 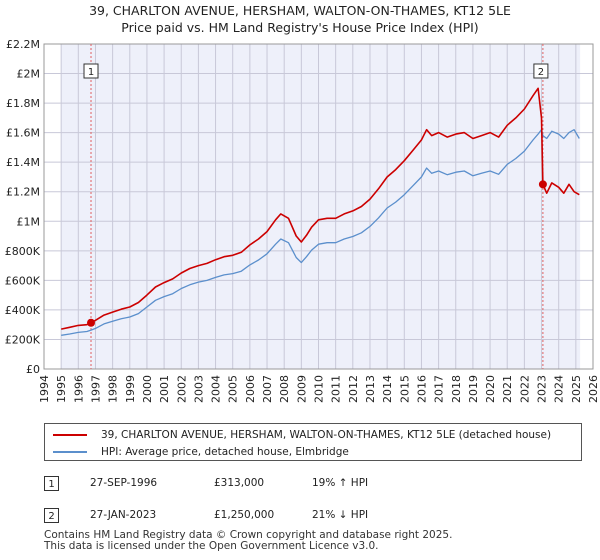 What do you see at coordinates (593, 389) in the screenshot?
I see `x-tick-label: 2026` at bounding box center [593, 389].